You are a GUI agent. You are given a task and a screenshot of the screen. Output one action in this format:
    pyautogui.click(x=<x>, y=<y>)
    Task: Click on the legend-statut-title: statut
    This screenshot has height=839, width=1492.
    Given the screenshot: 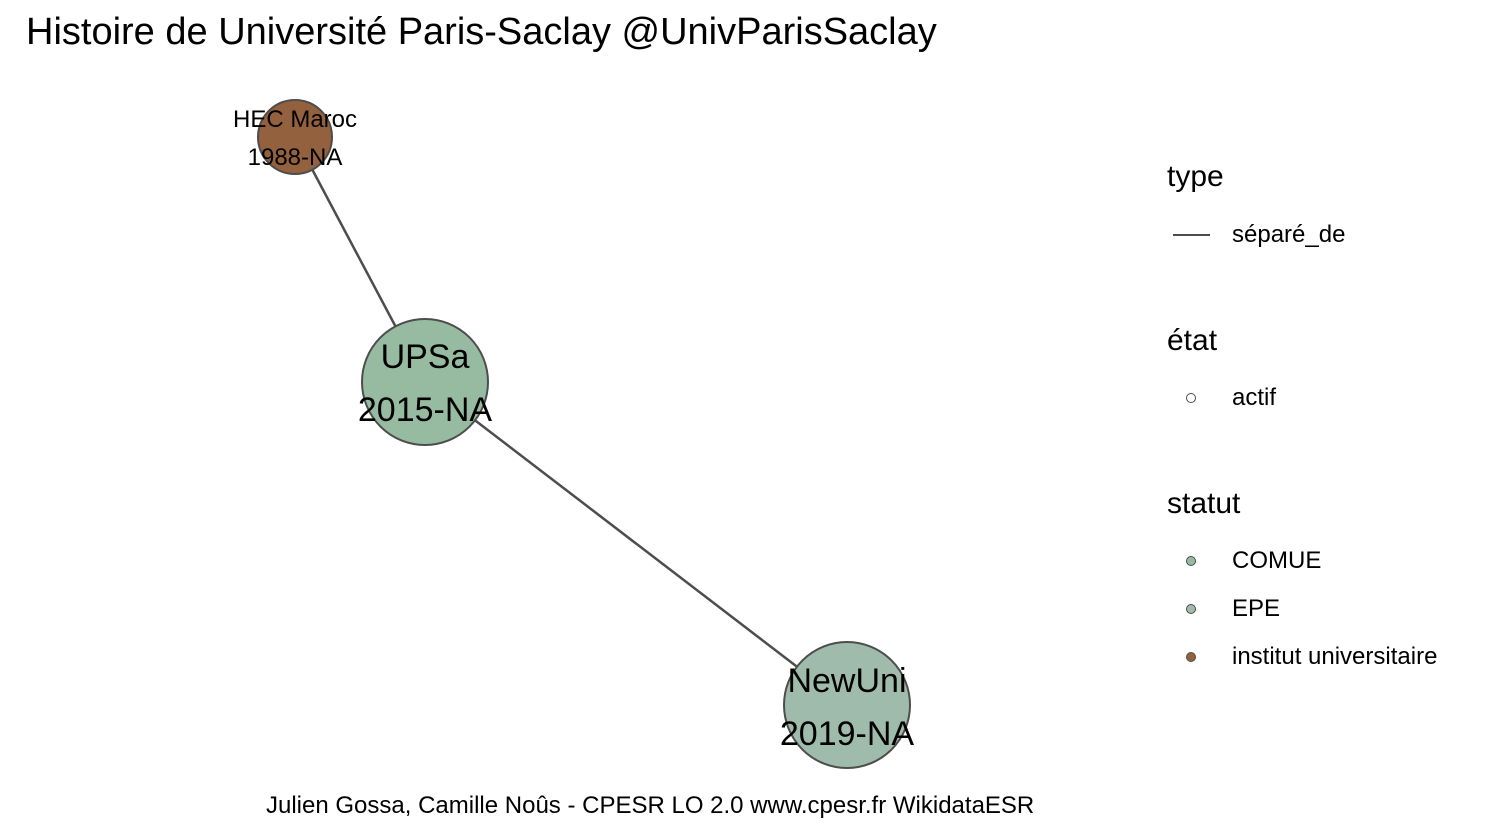 What is the action you would take?
    pyautogui.click(x=1204, y=503)
    